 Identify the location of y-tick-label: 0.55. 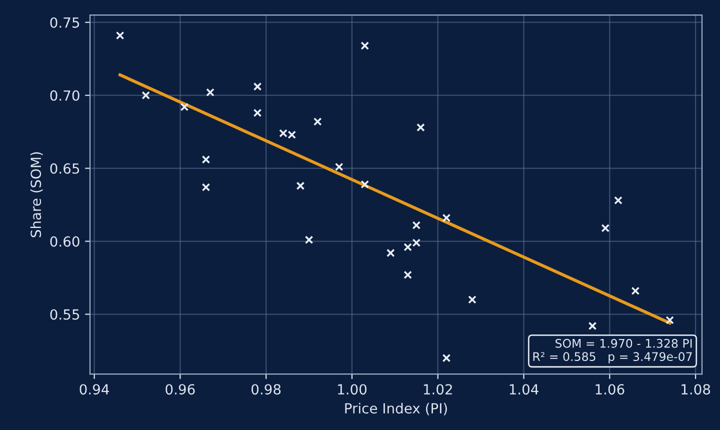
(65, 314).